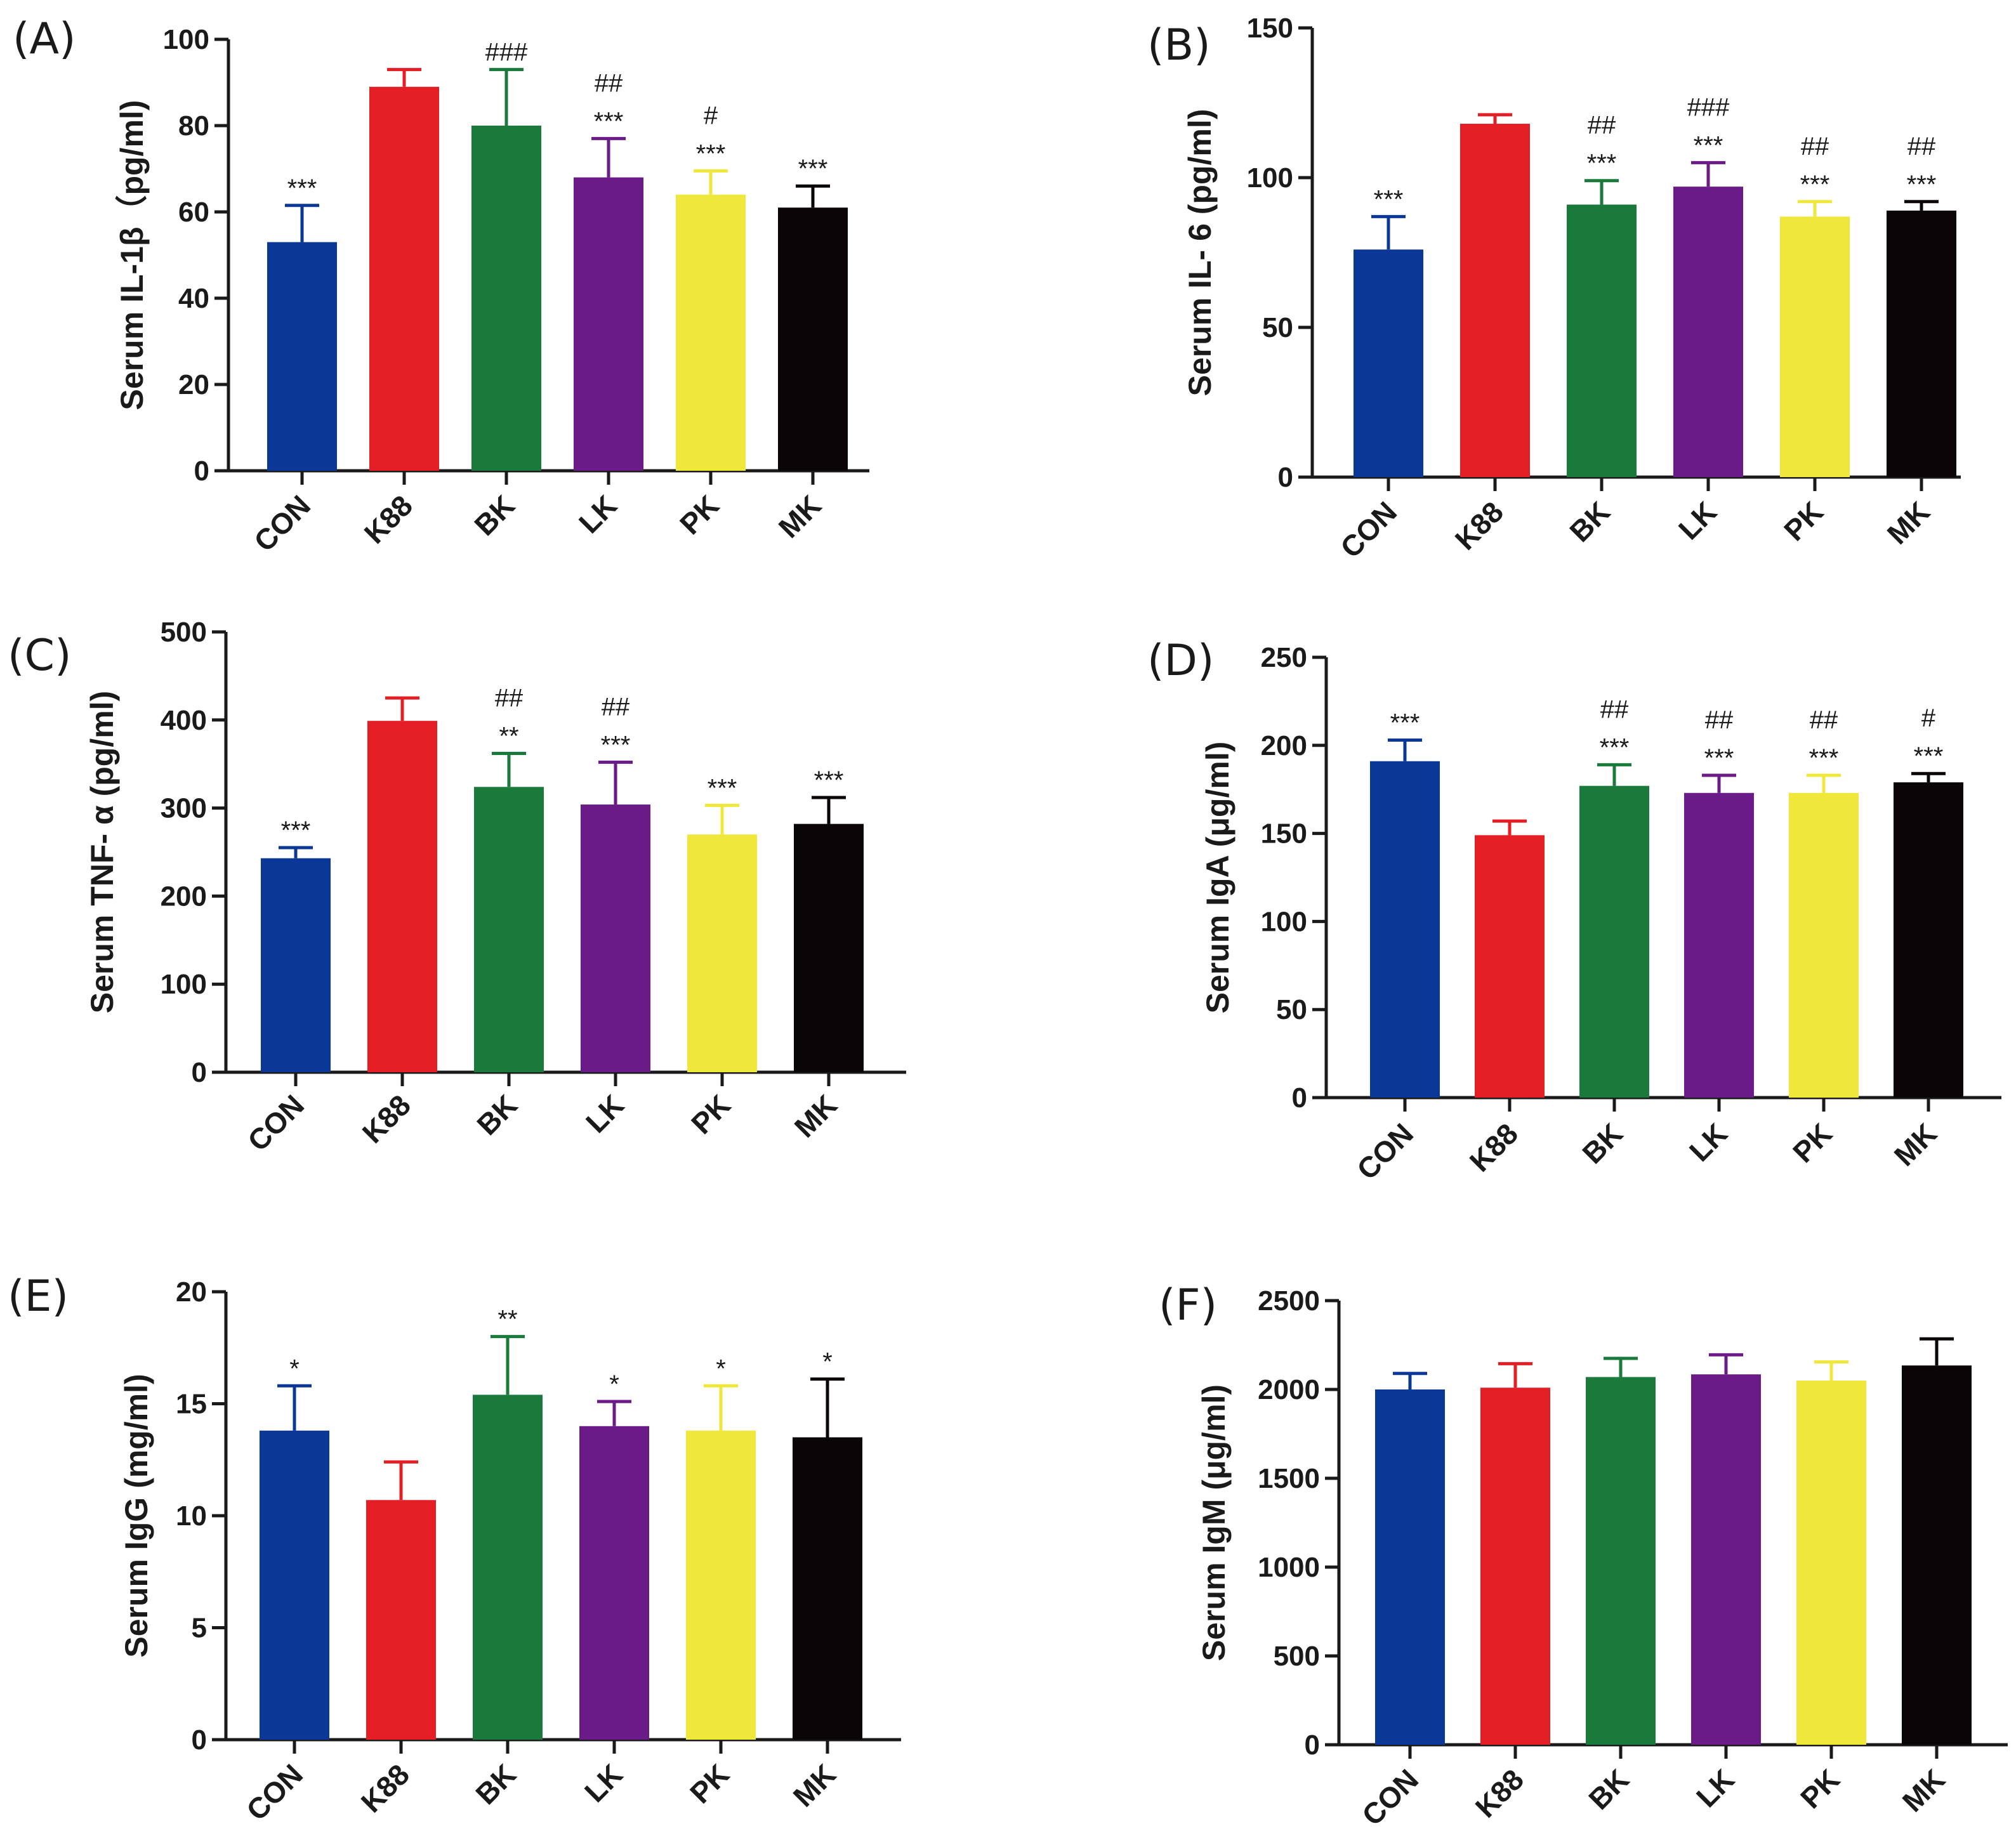  Describe the element at coordinates (191, 1404) in the screenshot. I see `y-tick-label: 15` at that location.